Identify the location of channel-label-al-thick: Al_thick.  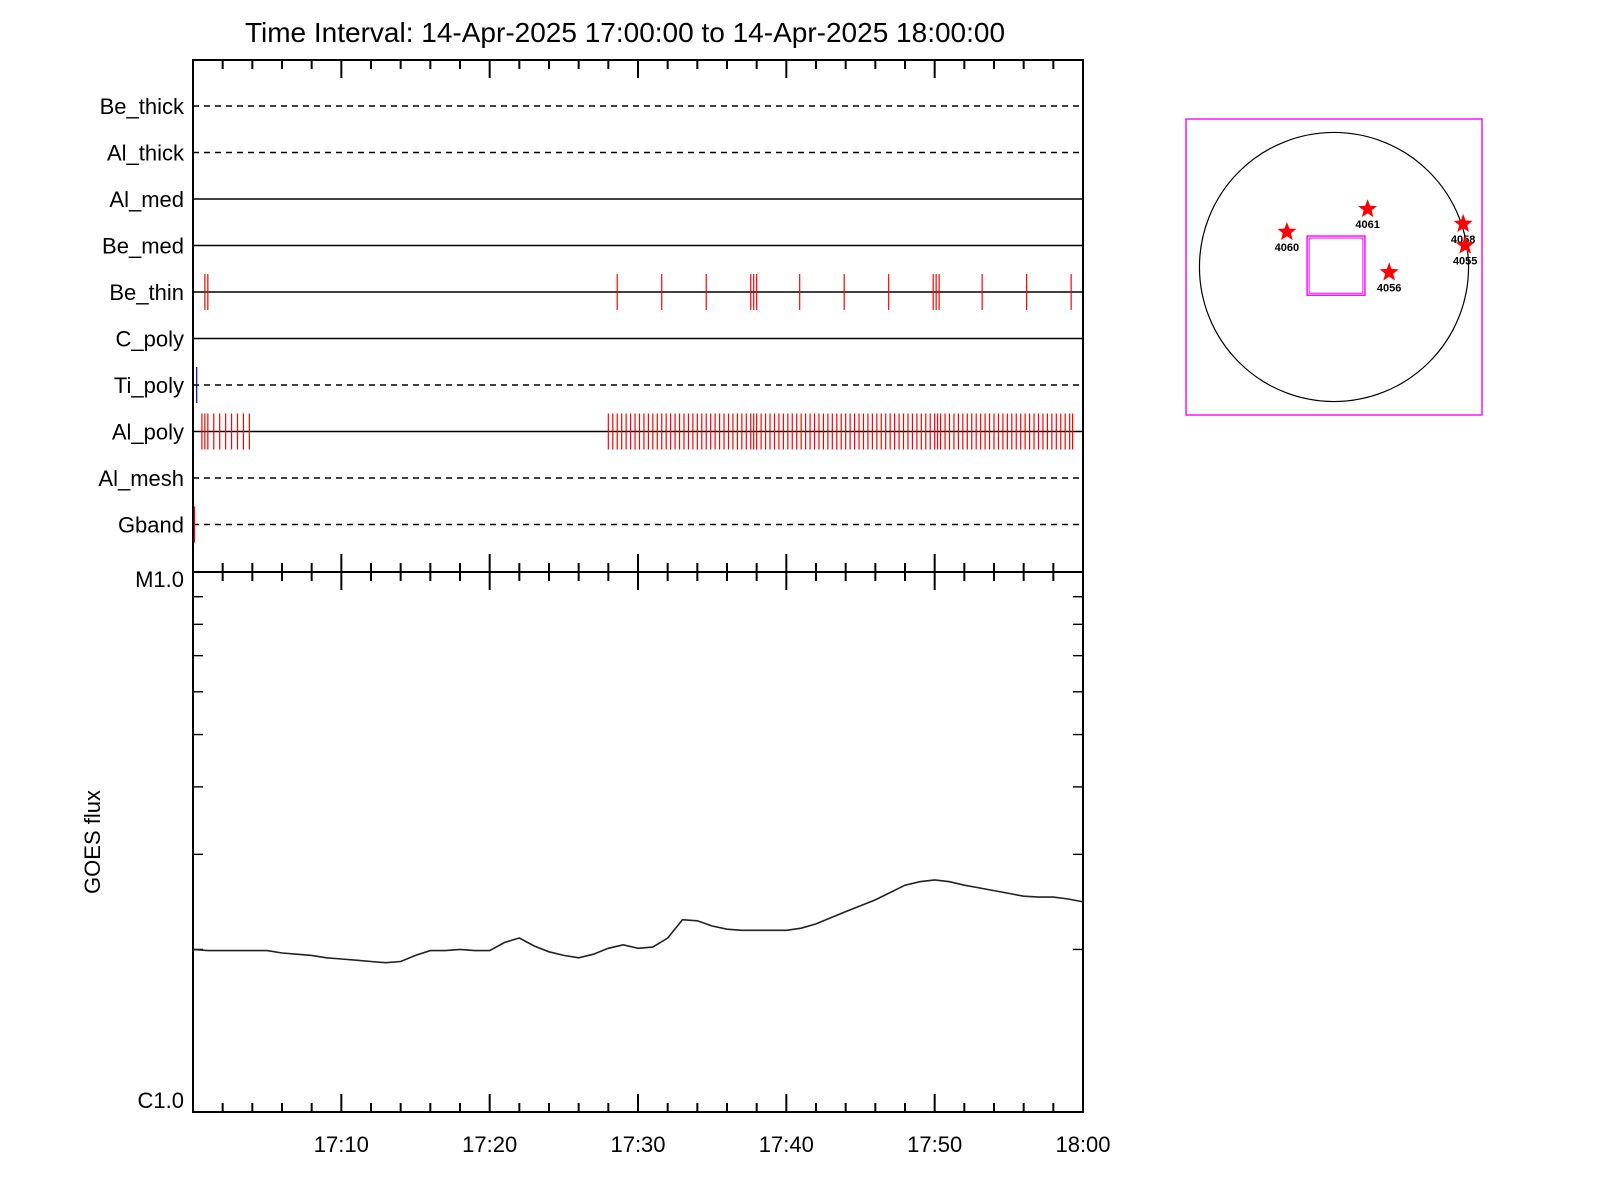
(146, 153).